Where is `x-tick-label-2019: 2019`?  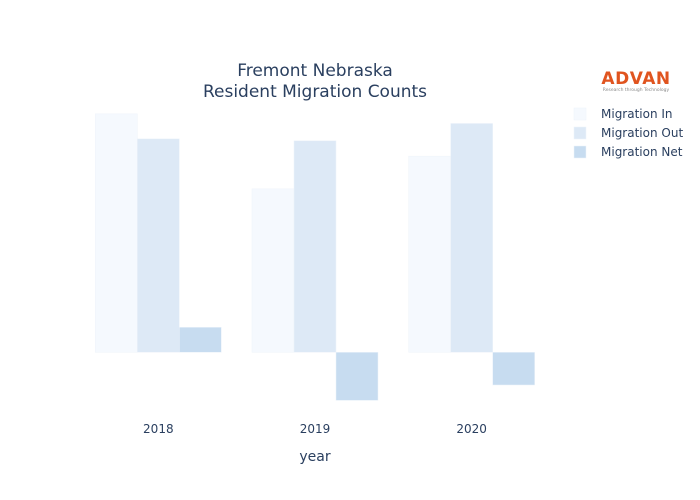
x-tick-label-2019: 2019 is located at coordinates (315, 429).